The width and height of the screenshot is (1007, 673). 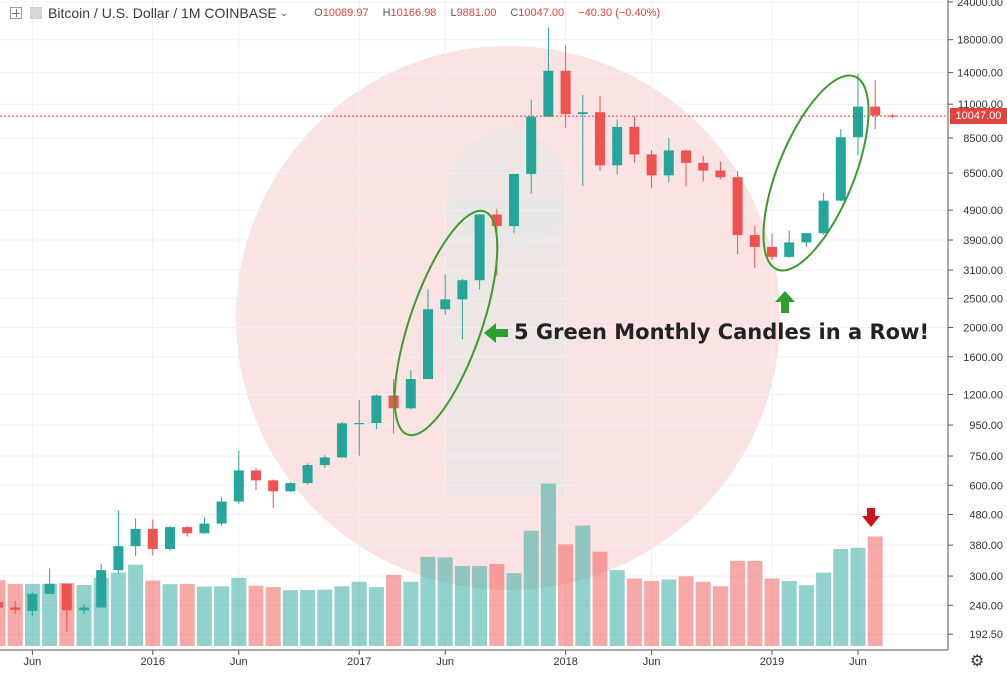 I want to click on square-icon, so click(x=36, y=13).